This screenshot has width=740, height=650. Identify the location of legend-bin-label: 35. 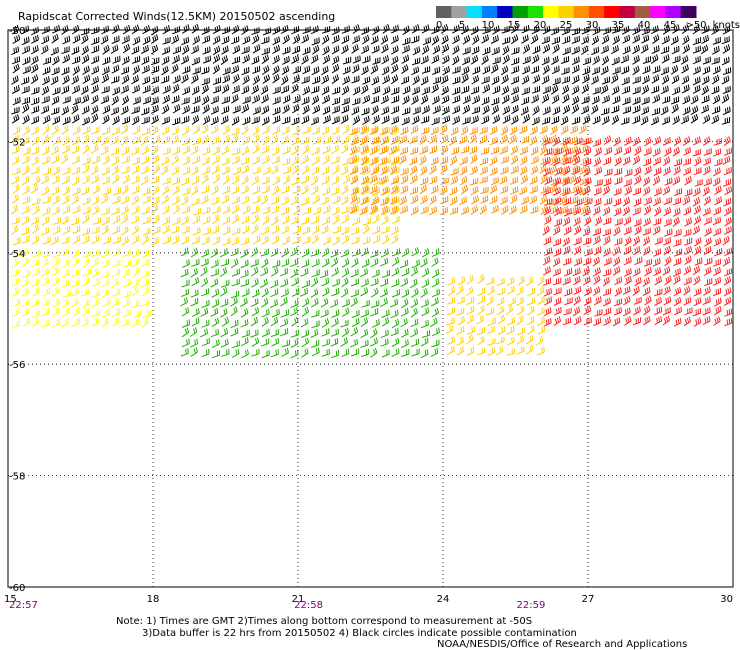
(618, 25).